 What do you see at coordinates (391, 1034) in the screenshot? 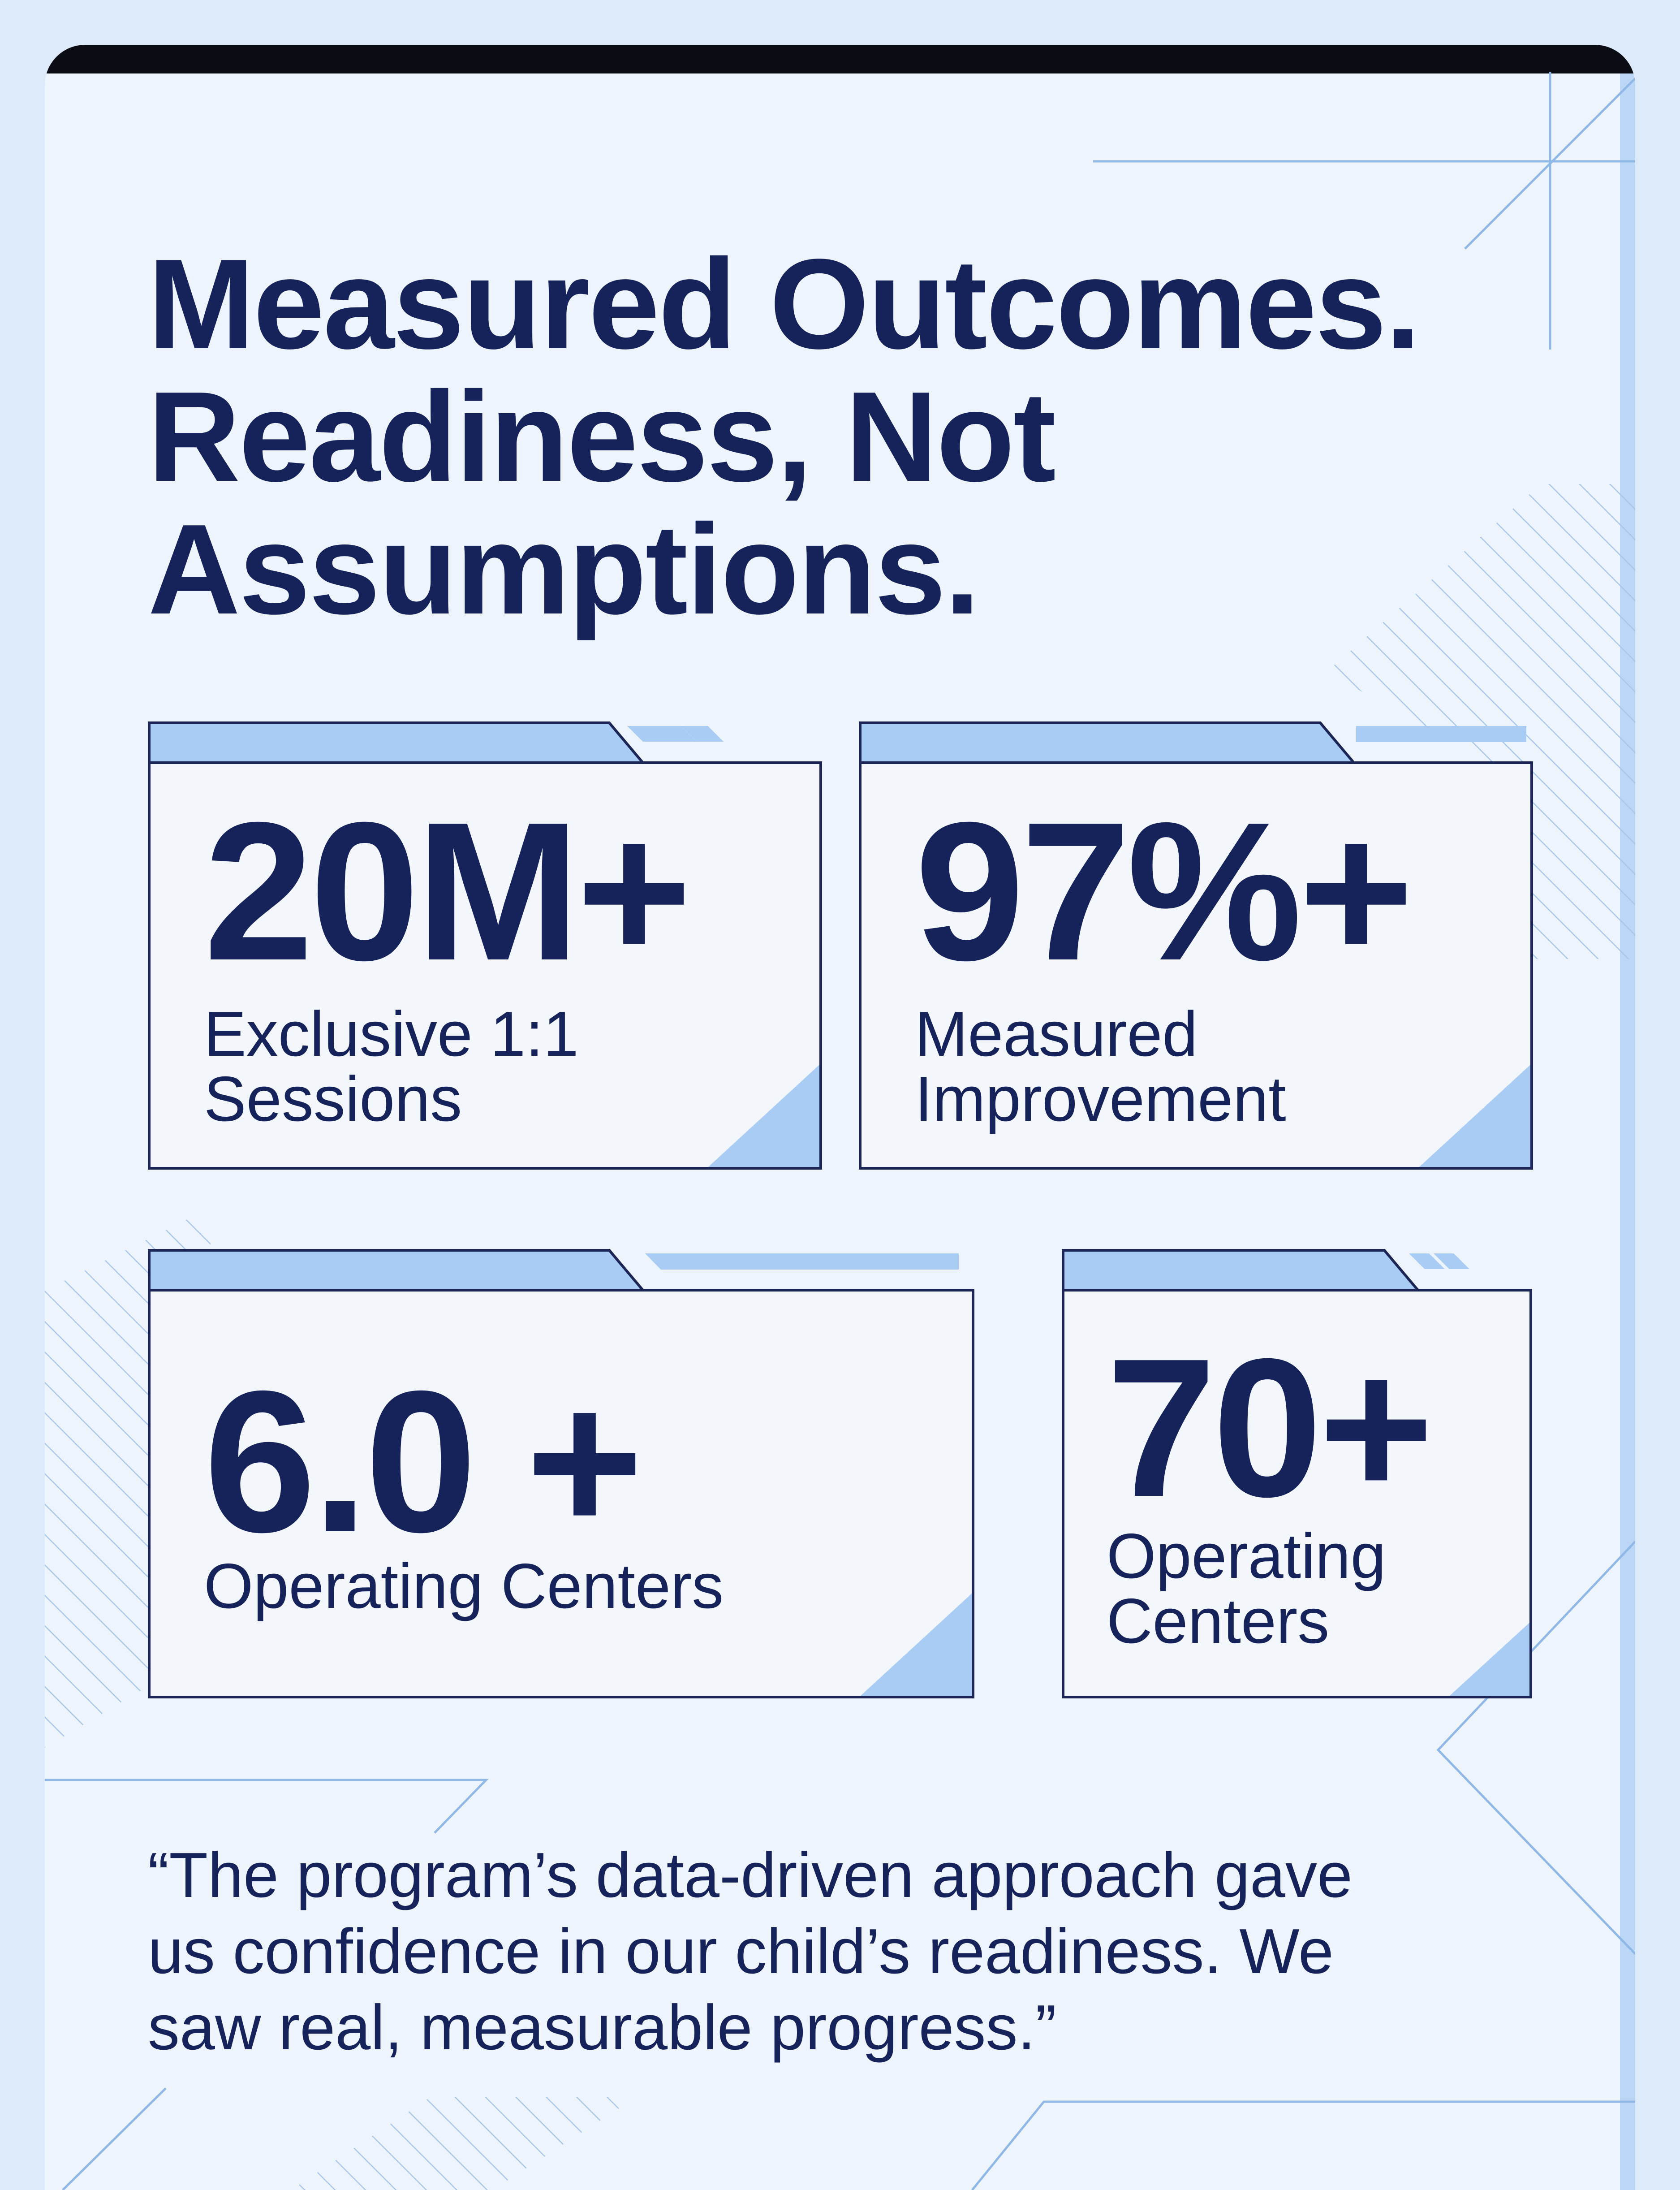
I see `stat-label-line: Exclusive 1:1` at bounding box center [391, 1034].